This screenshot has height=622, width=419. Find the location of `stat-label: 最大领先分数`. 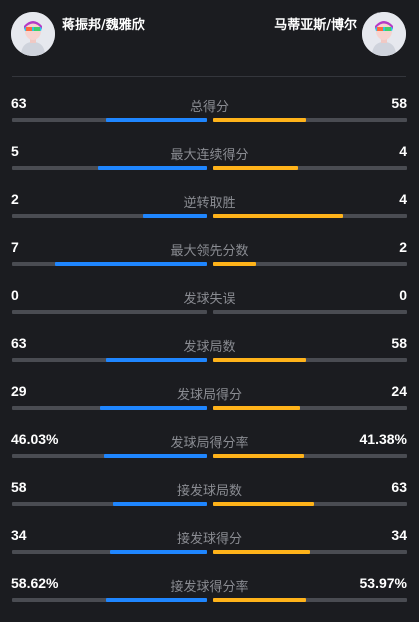

stat-label: 最大领先分数 is located at coordinates (209, 251).